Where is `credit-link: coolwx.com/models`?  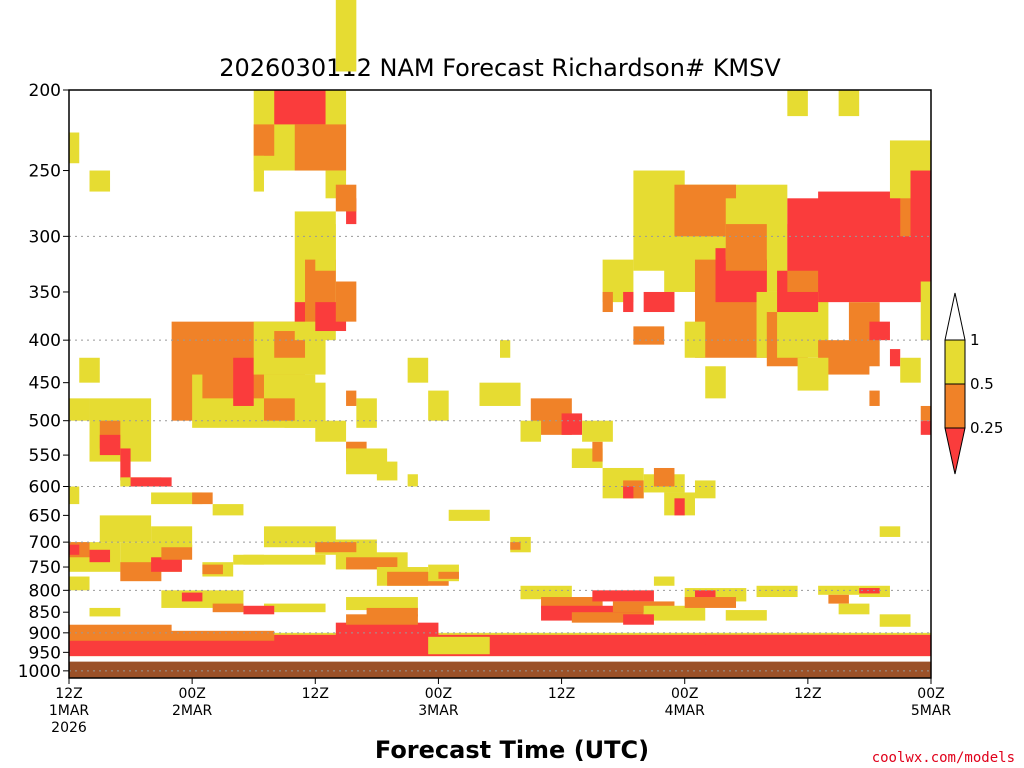 credit-link: coolwx.com/models is located at coordinates (943, 758).